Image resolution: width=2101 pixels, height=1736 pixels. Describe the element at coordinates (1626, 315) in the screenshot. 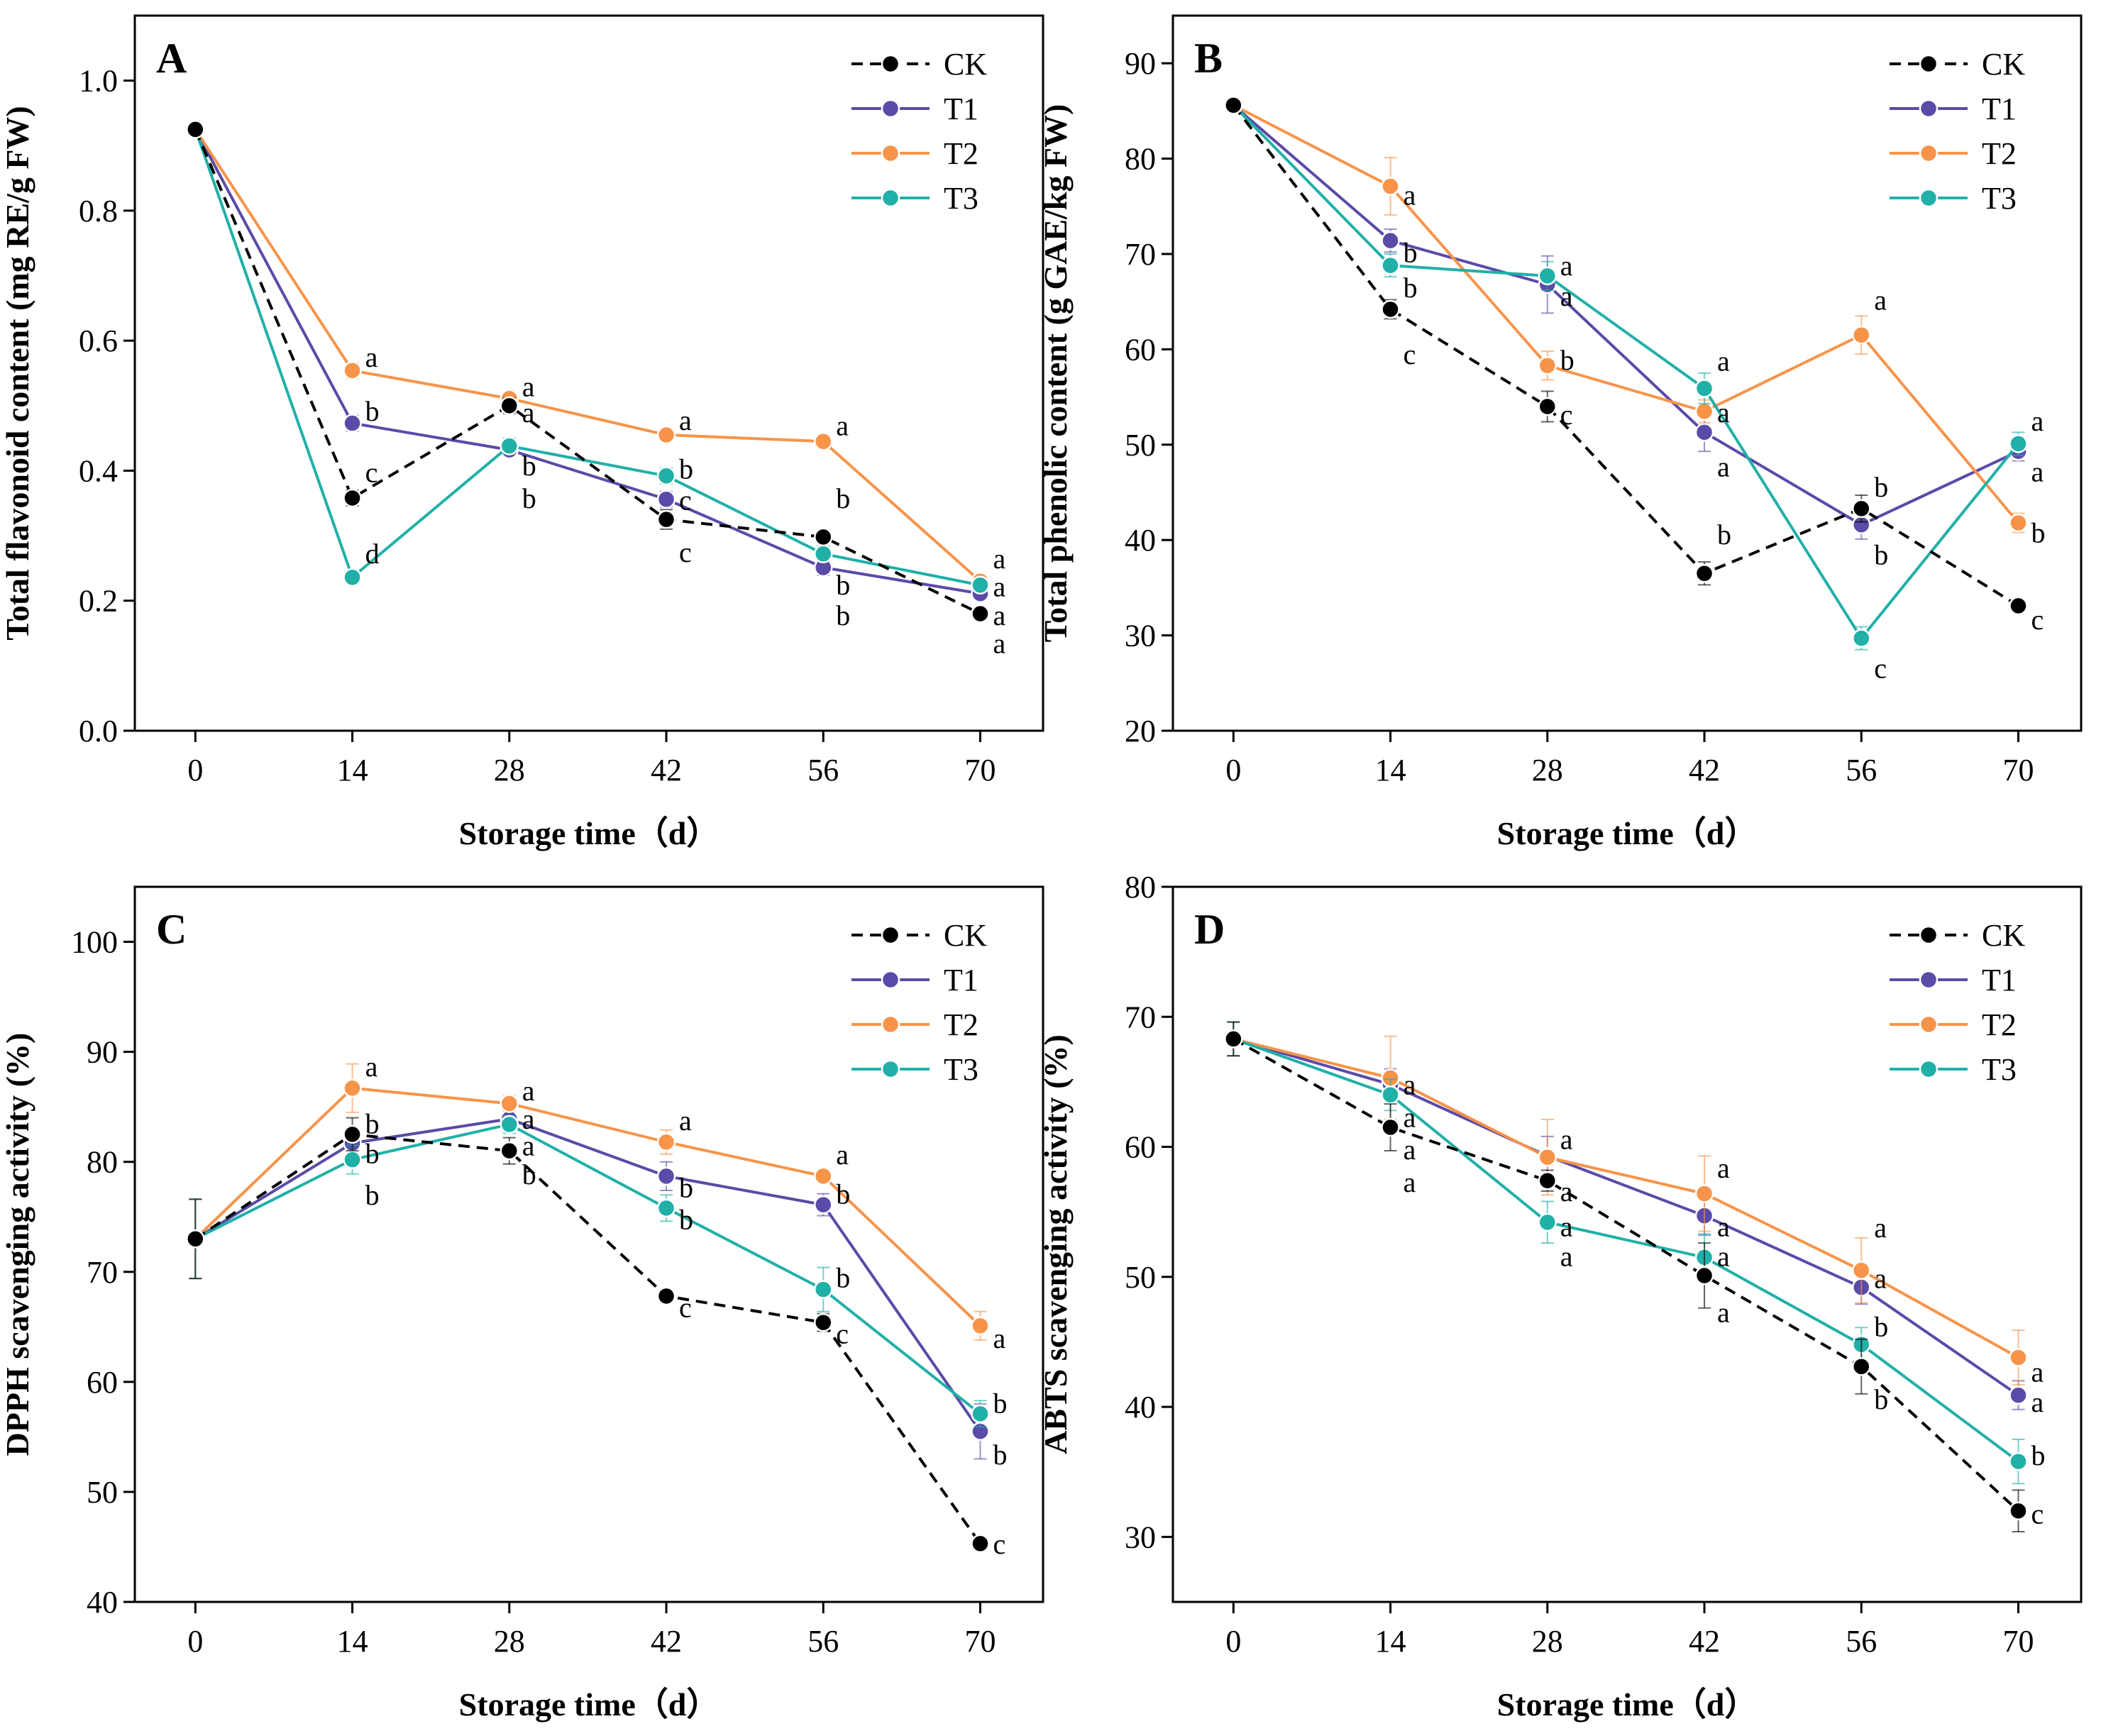

I see `panel-b-series-t1-line` at that location.